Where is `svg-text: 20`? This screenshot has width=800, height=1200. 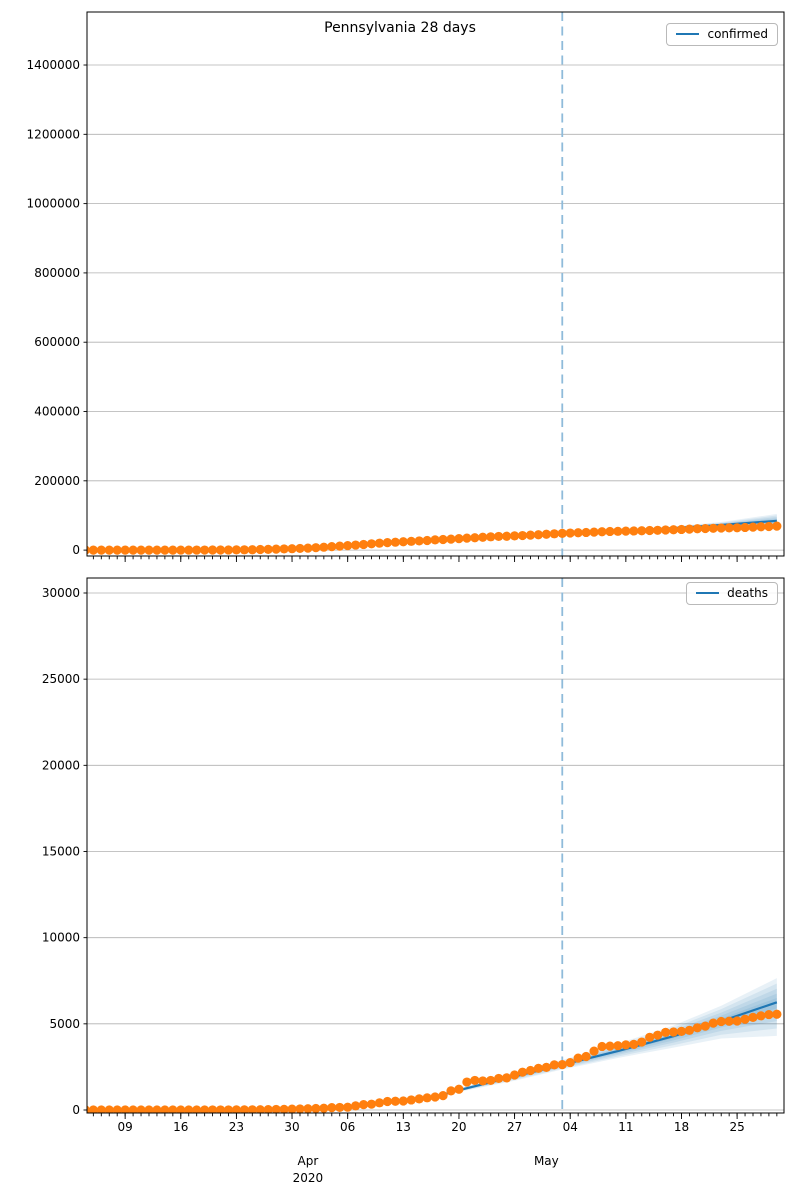
svg-text: 20 is located at coordinates (458, 1127).